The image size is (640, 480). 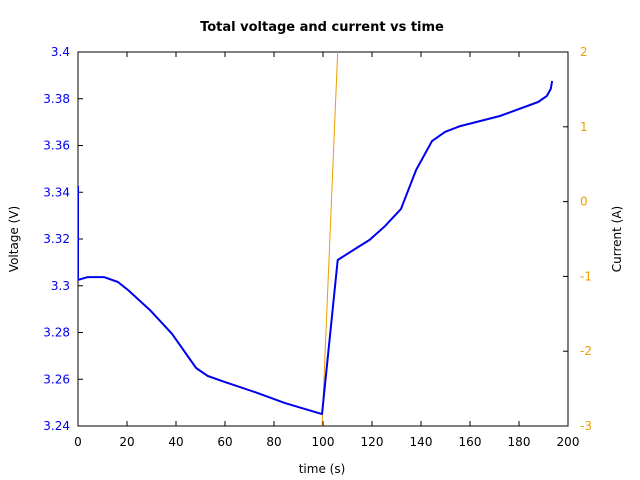 What do you see at coordinates (577, 239) in the screenshot?
I see `y-axis-right: -3 -2 -1 0 1 2` at bounding box center [577, 239].